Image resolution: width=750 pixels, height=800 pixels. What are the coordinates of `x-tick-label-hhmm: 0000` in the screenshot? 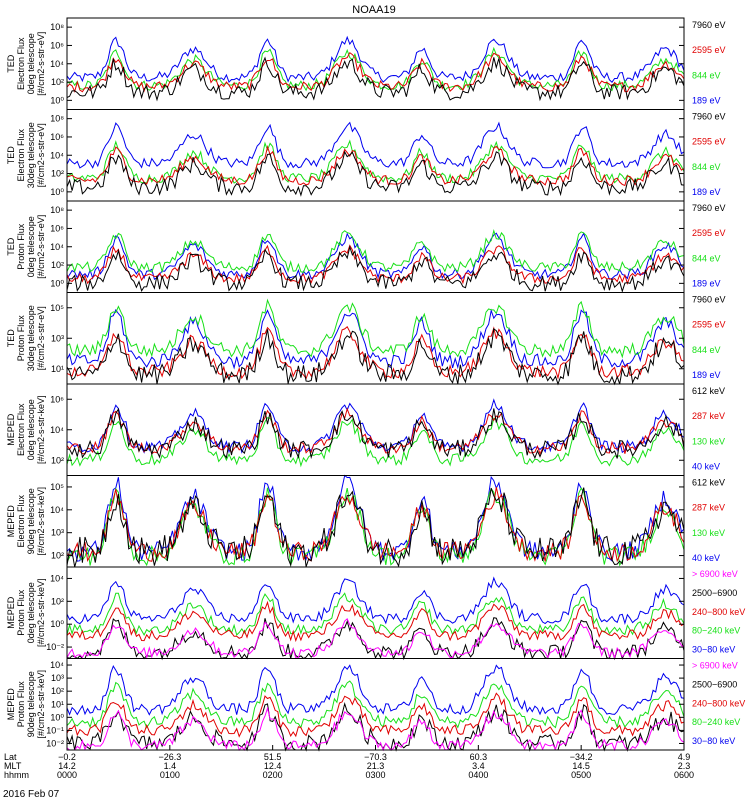 It's located at (67, 775).